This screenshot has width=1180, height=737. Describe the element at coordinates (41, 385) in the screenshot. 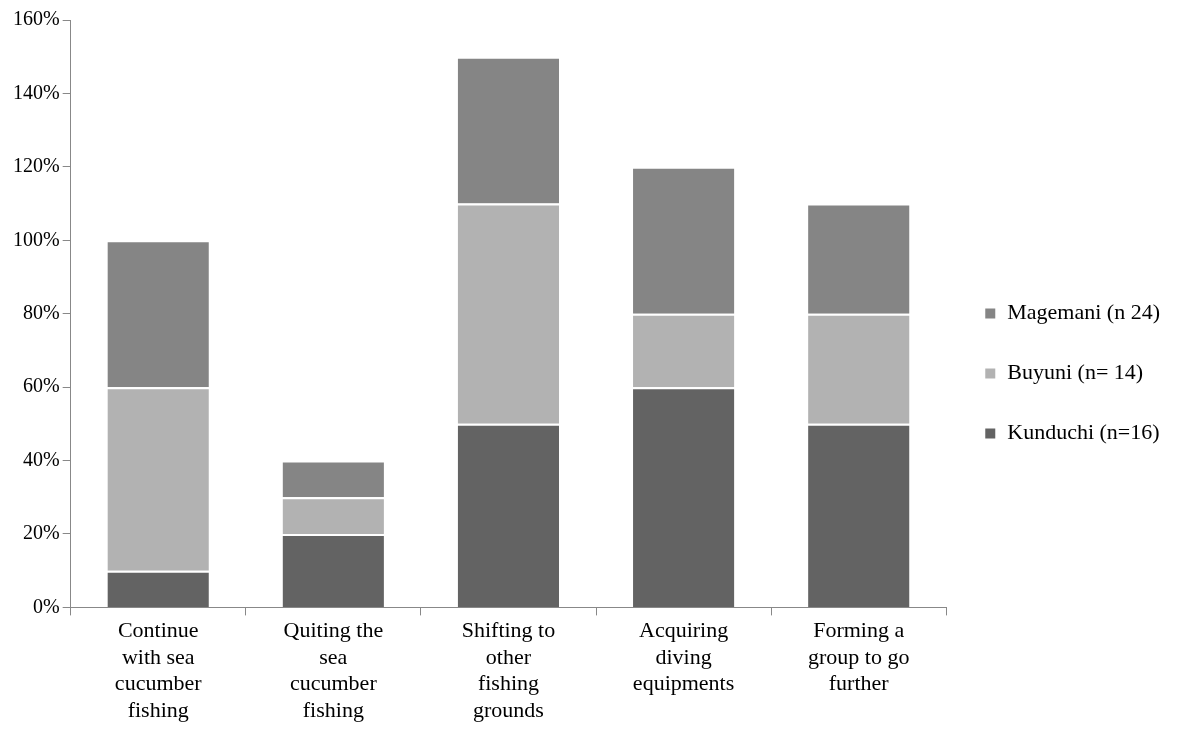

I see `y-tick-label: 60%` at that location.